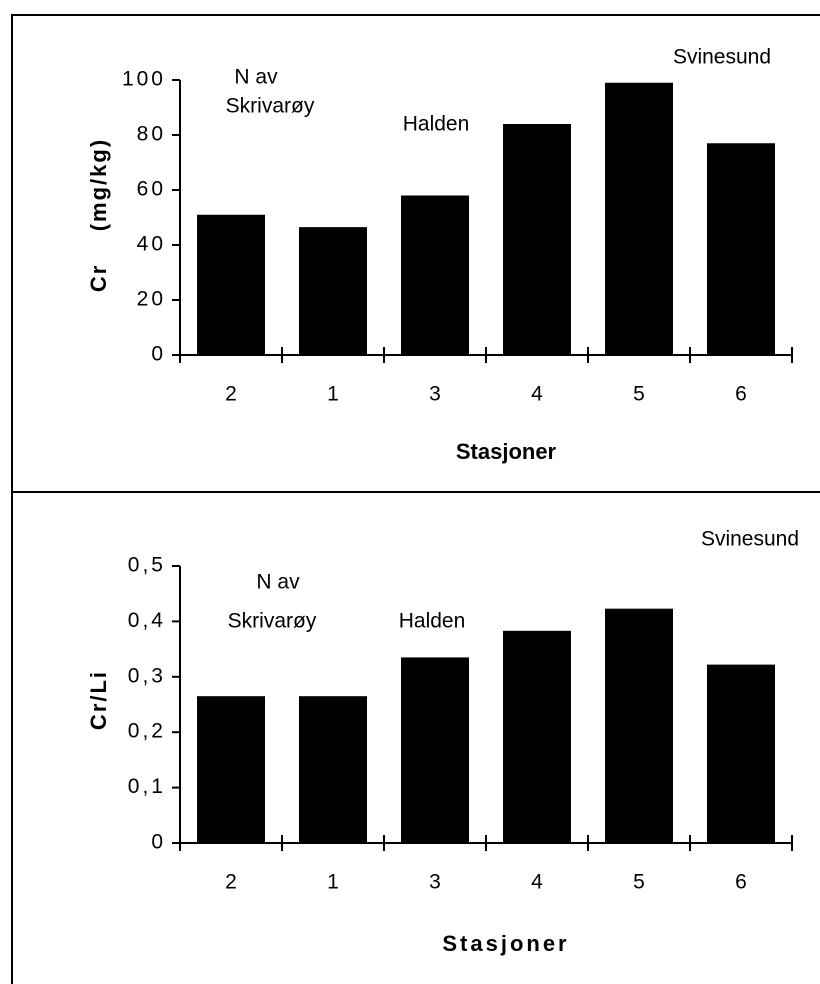 The width and height of the screenshot is (820, 984). What do you see at coordinates (147, 675) in the screenshot?
I see `y-tick-label: 0,3` at bounding box center [147, 675].